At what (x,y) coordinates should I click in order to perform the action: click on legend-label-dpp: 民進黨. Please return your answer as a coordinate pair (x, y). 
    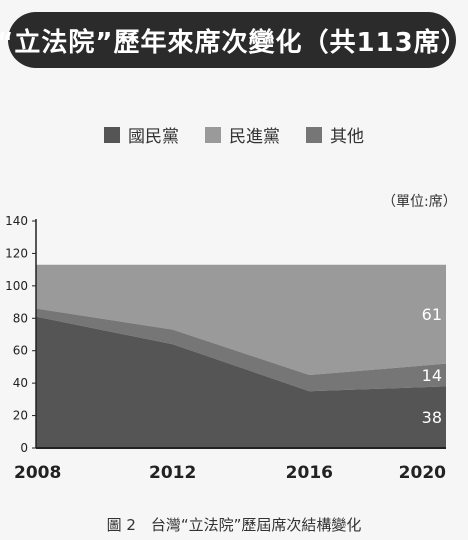
    Looking at the image, I should click on (254, 137).